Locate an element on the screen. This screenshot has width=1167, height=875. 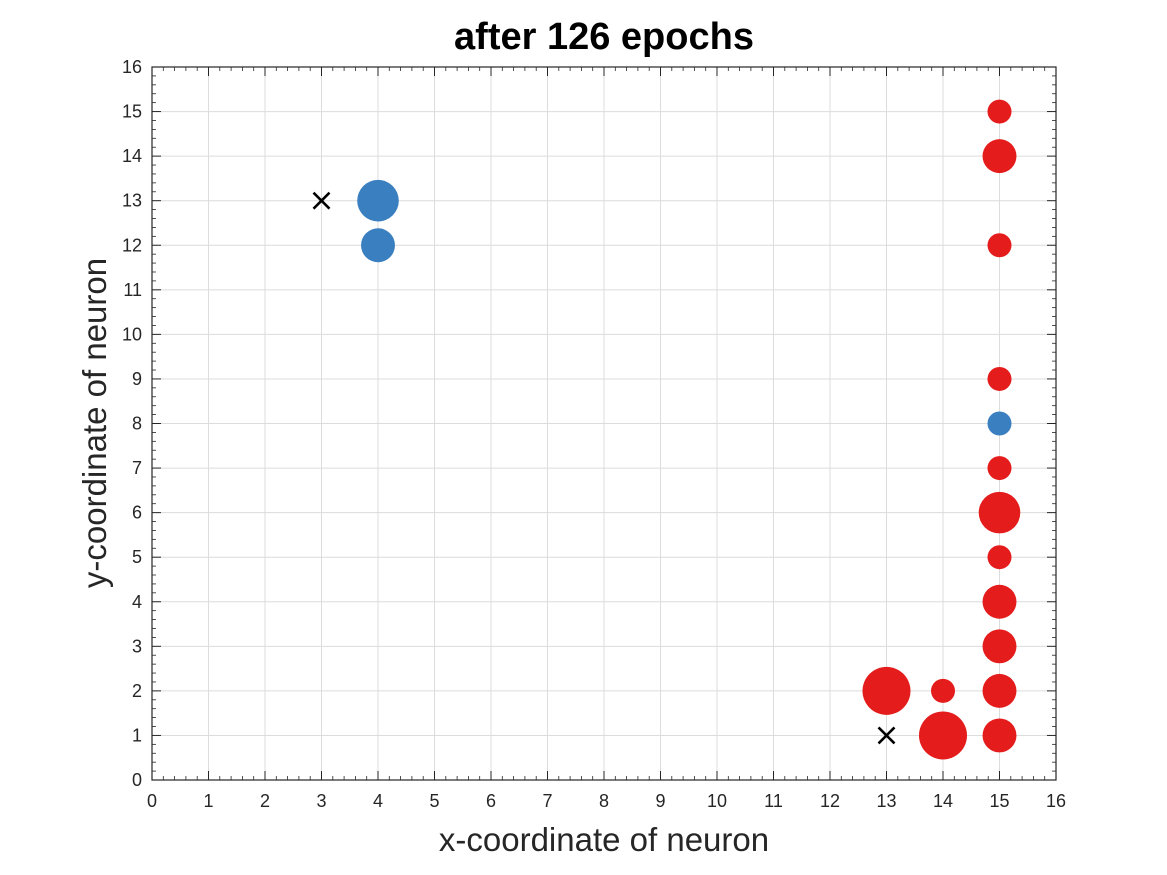
y-tick-label: 5 is located at coordinates (137, 557).